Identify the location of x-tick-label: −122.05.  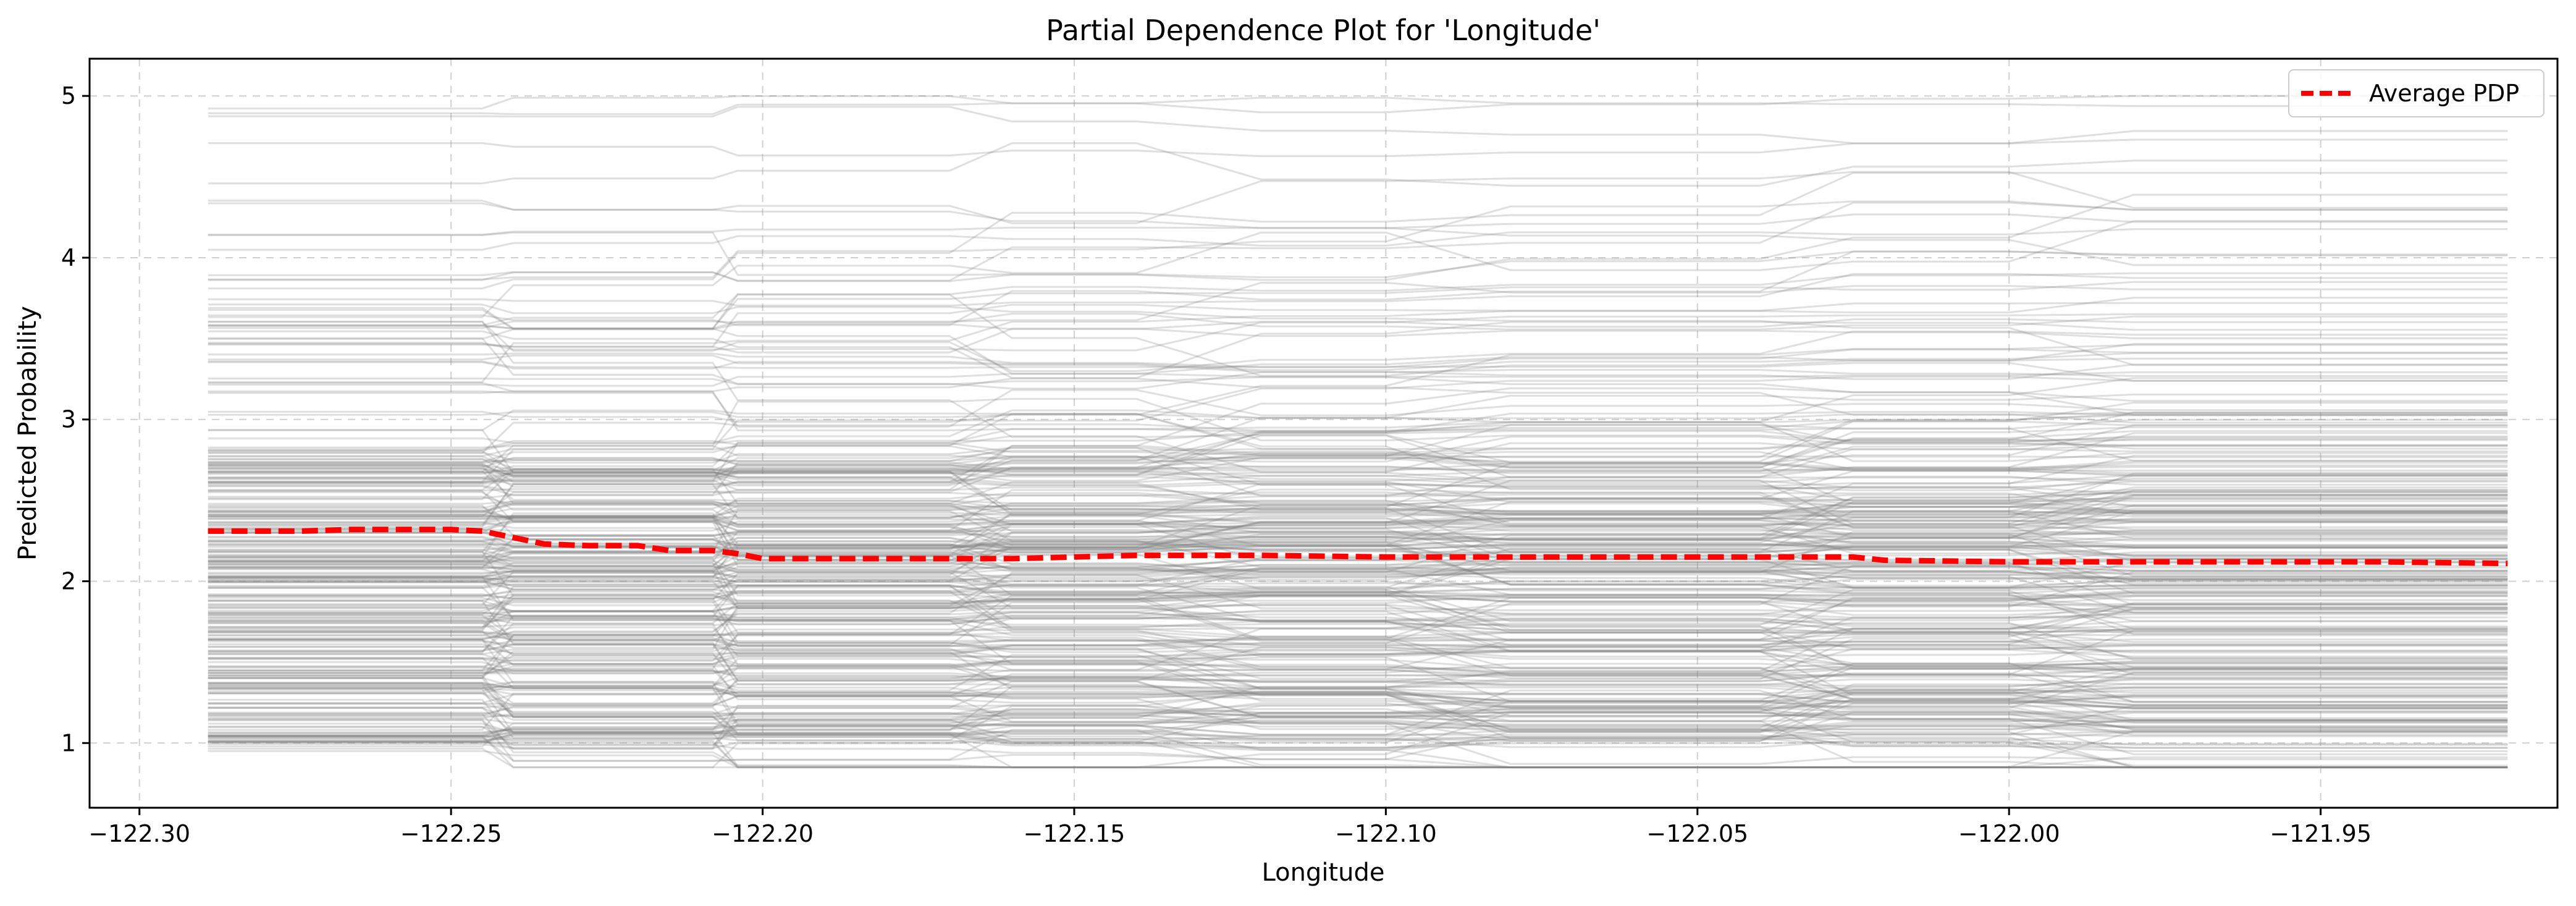
(1697, 833).